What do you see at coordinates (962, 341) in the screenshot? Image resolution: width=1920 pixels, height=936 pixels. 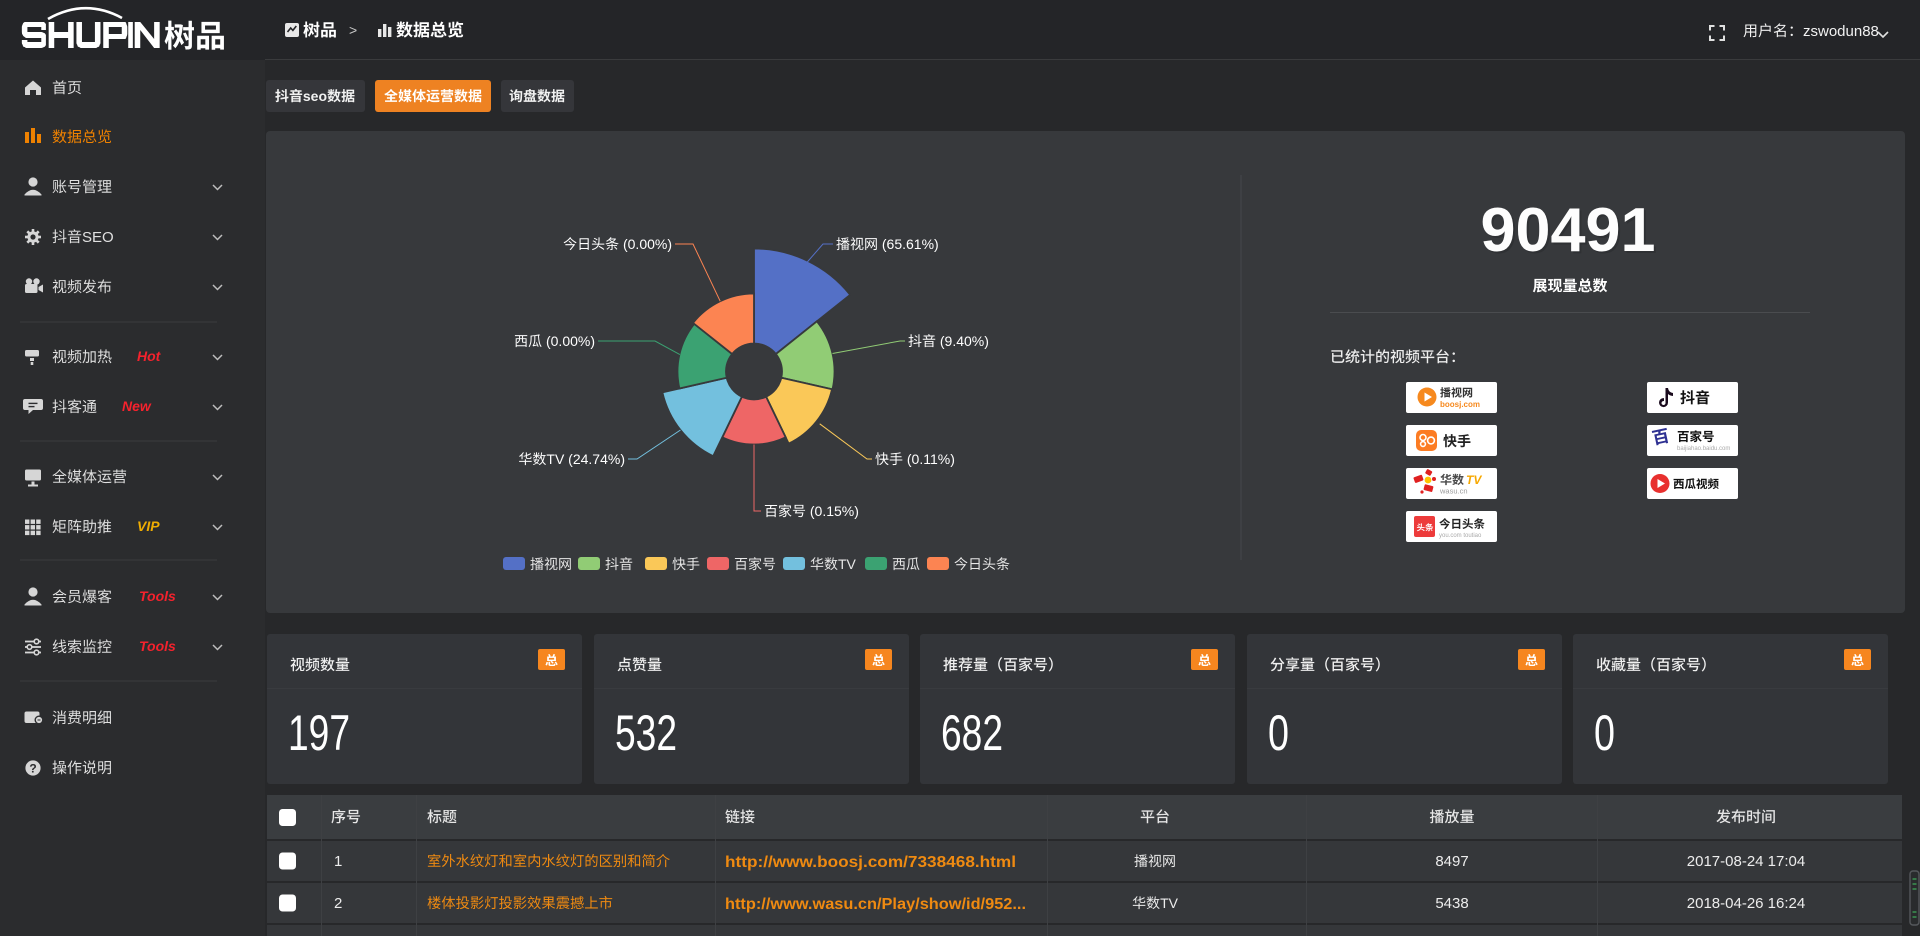 I see `svg-text: (9.40%)` at bounding box center [962, 341].